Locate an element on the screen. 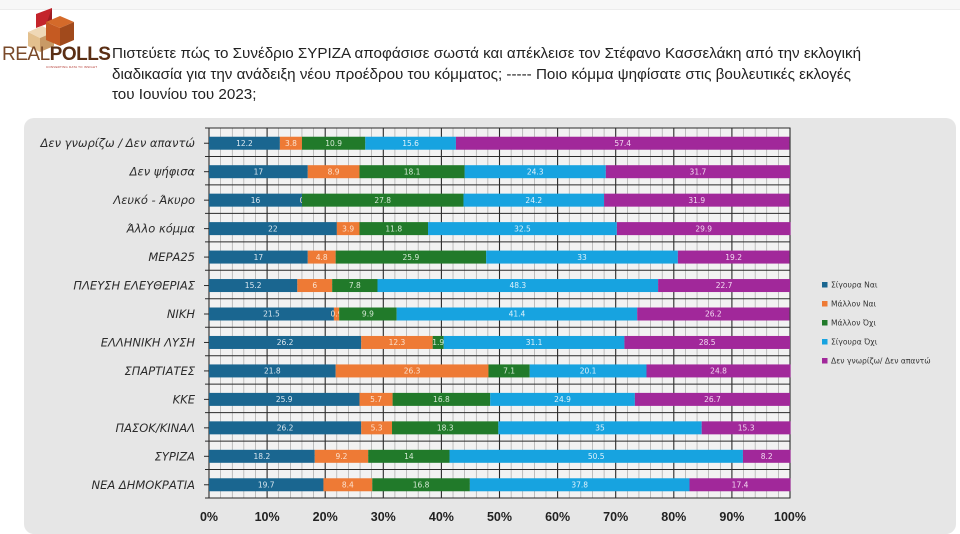 The image size is (960, 534). x-tick-label: 100% is located at coordinates (790, 517).